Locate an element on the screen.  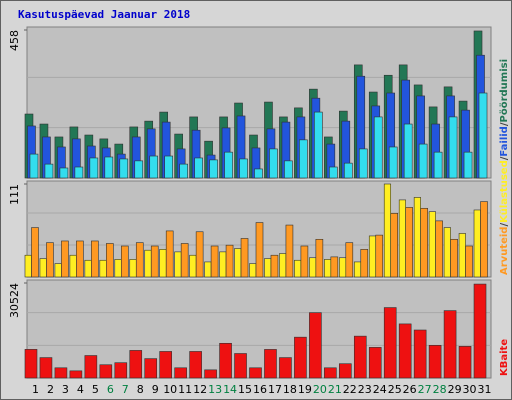
x-tick-label: 31 is located at coordinates (485, 389).